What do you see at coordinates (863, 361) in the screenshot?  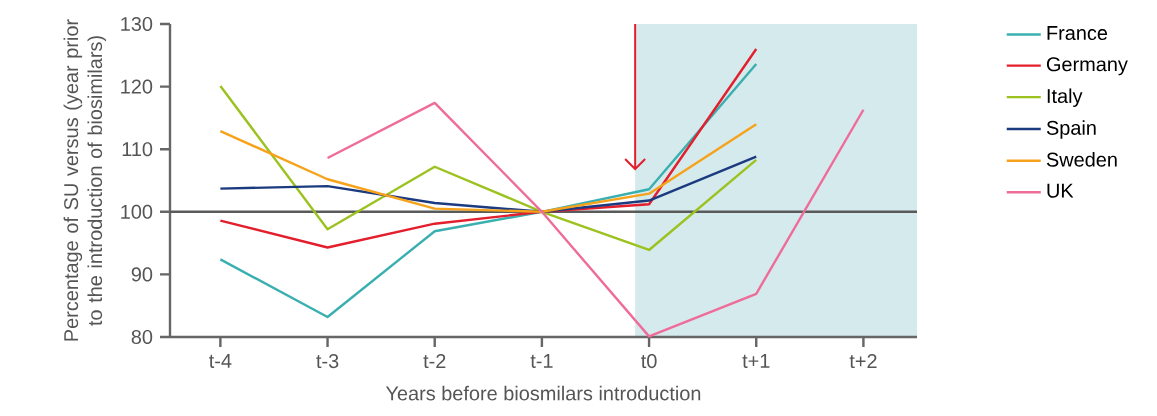 I see `x-tick-label: t+2` at bounding box center [863, 361].